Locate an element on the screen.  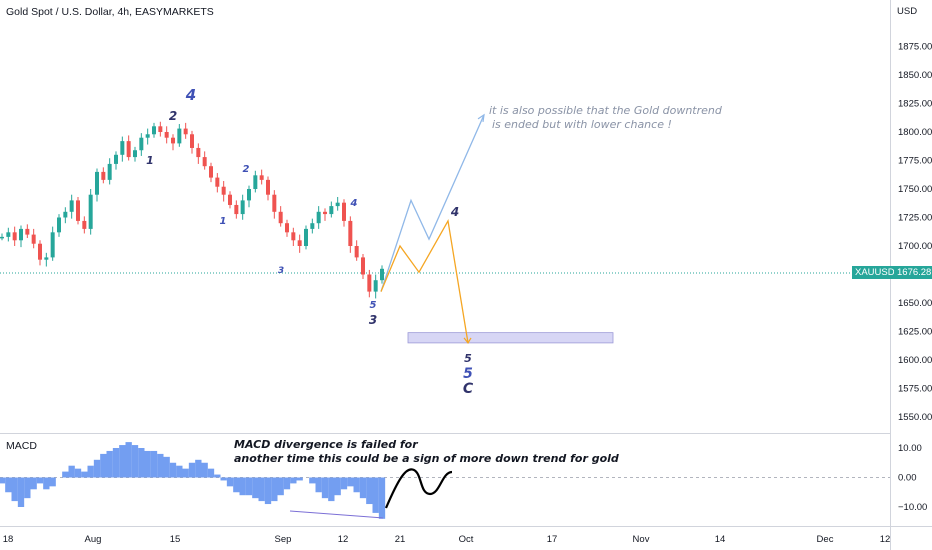
price-tick-label: 1700.00 is located at coordinates (915, 246).